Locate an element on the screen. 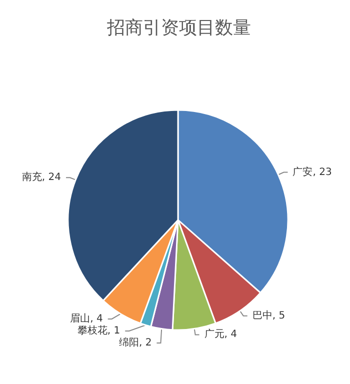 The width and height of the screenshot is (350, 384). slice-label: 眉山 is located at coordinates (80, 318).